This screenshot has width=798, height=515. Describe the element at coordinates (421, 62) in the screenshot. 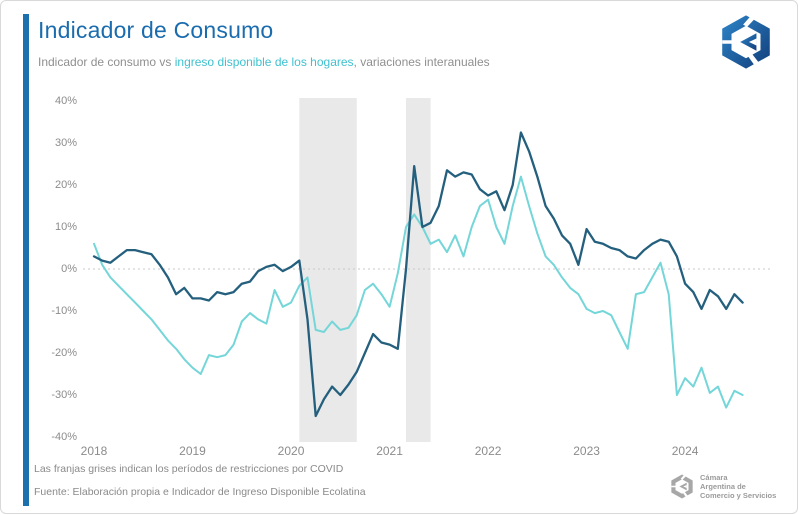

I see `subtitle-suffix: , variaciones interanuales` at that location.